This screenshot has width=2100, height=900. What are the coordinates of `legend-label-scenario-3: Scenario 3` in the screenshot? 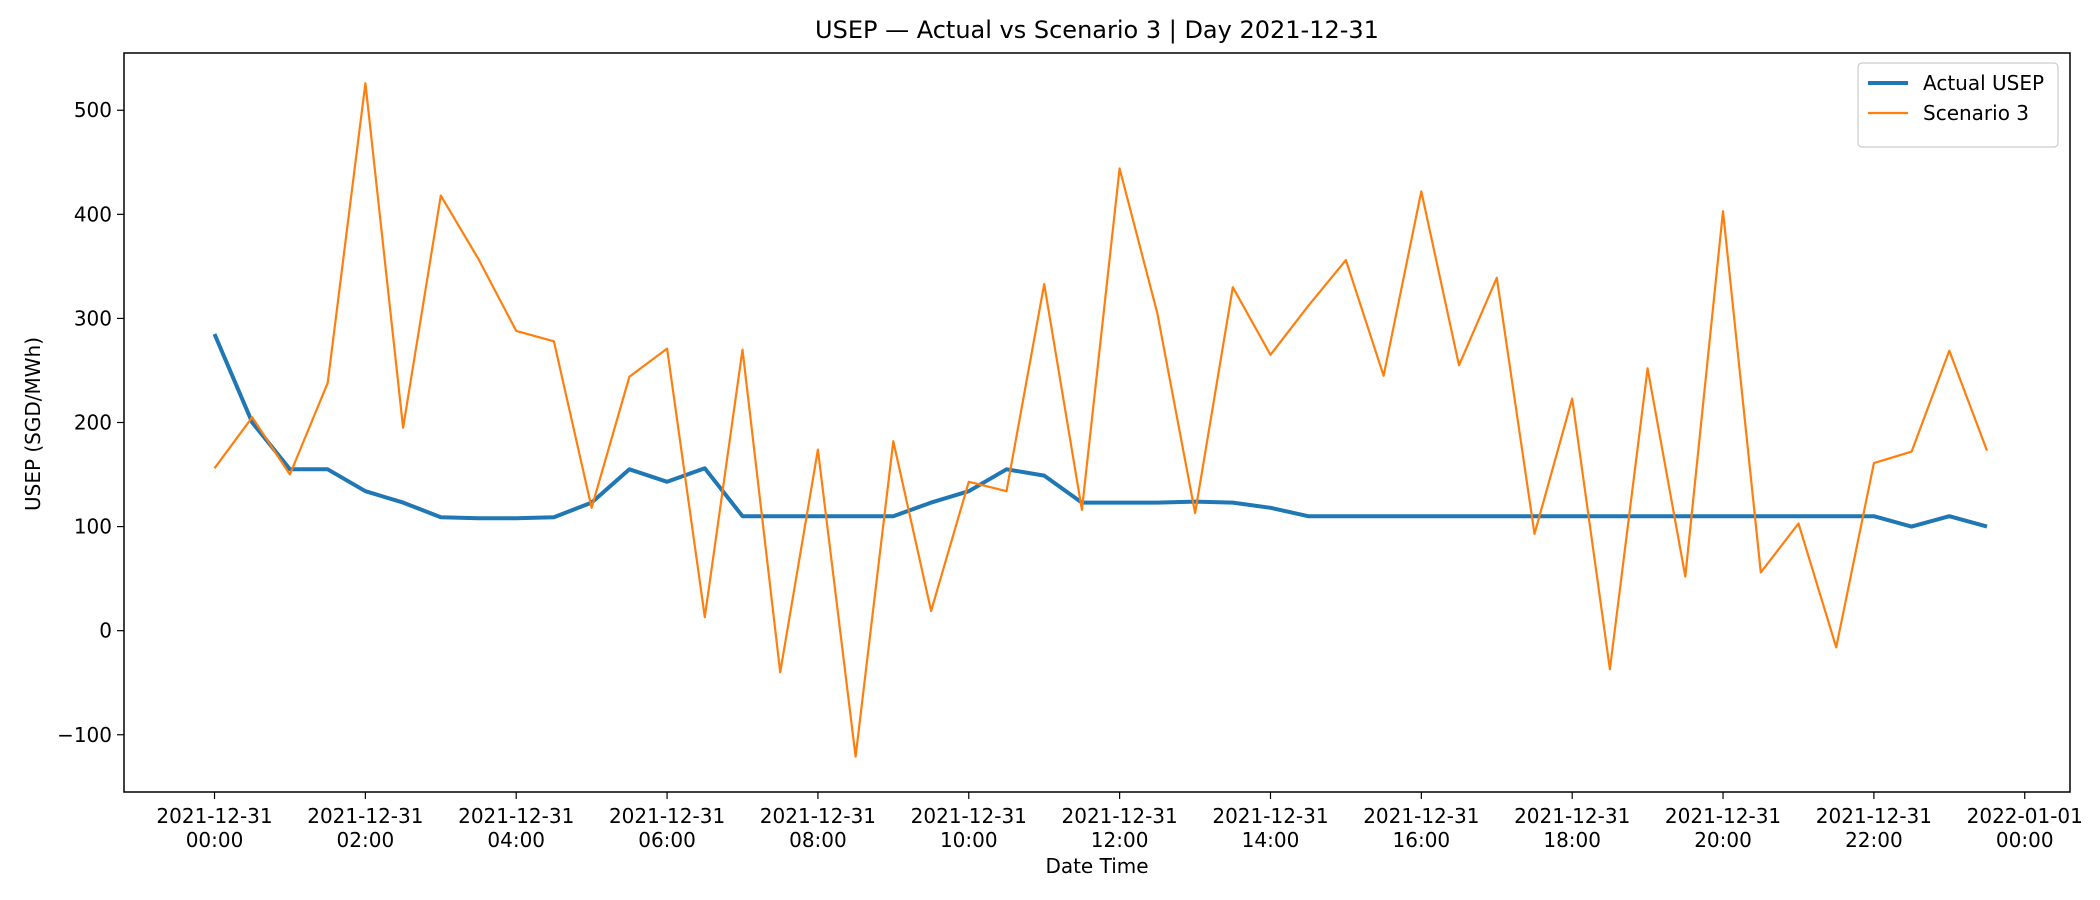 It's located at (1976, 113).